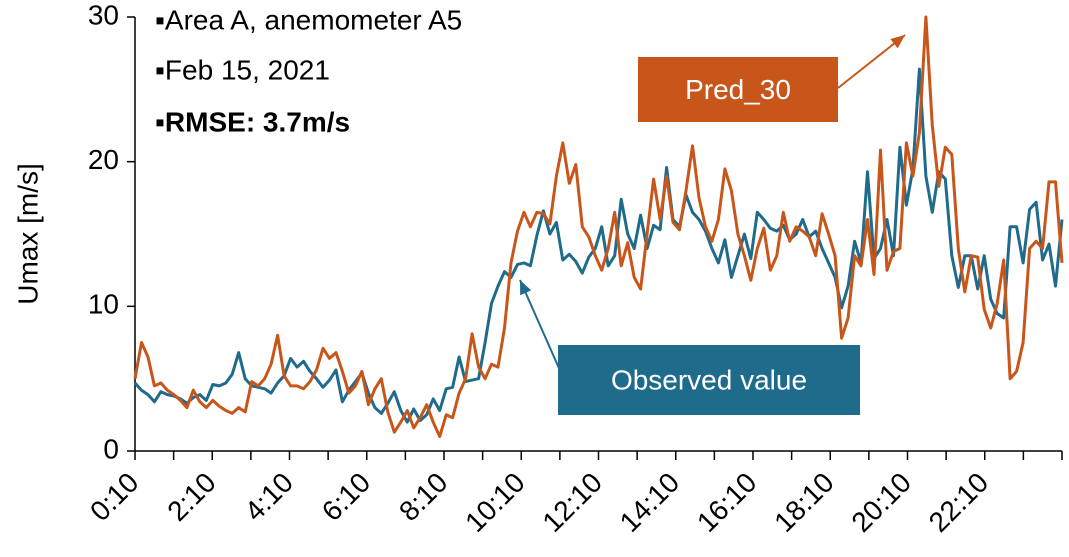  I want to click on y-axis-label: Umax [m/s], so click(27, 234).